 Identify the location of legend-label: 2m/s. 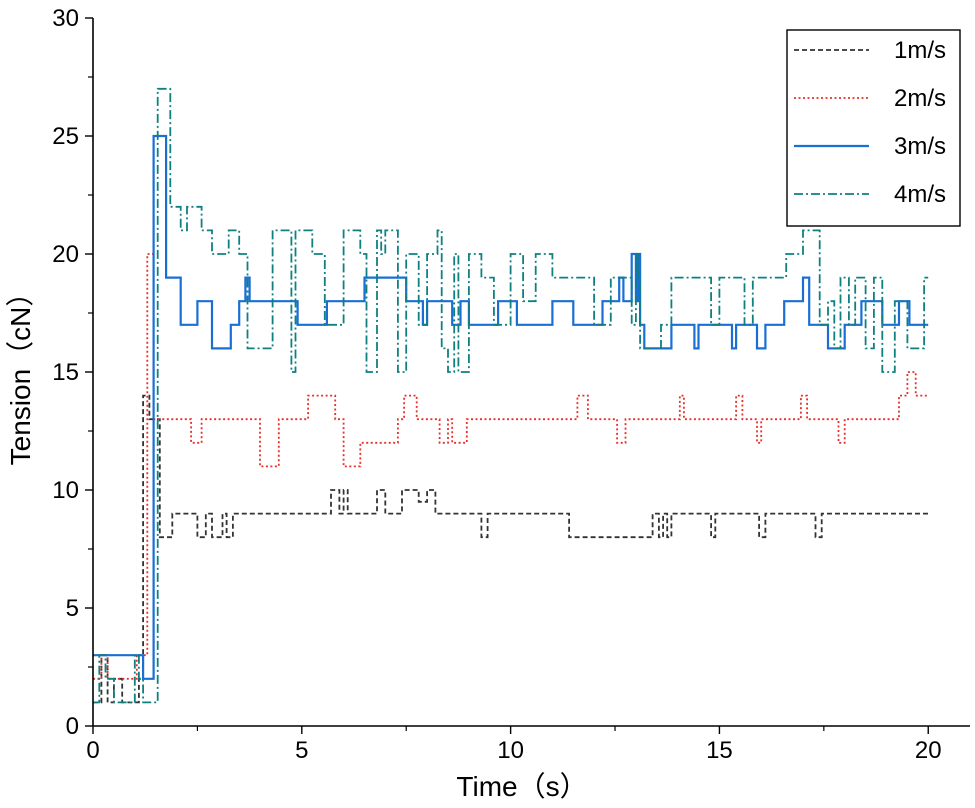
(920, 98).